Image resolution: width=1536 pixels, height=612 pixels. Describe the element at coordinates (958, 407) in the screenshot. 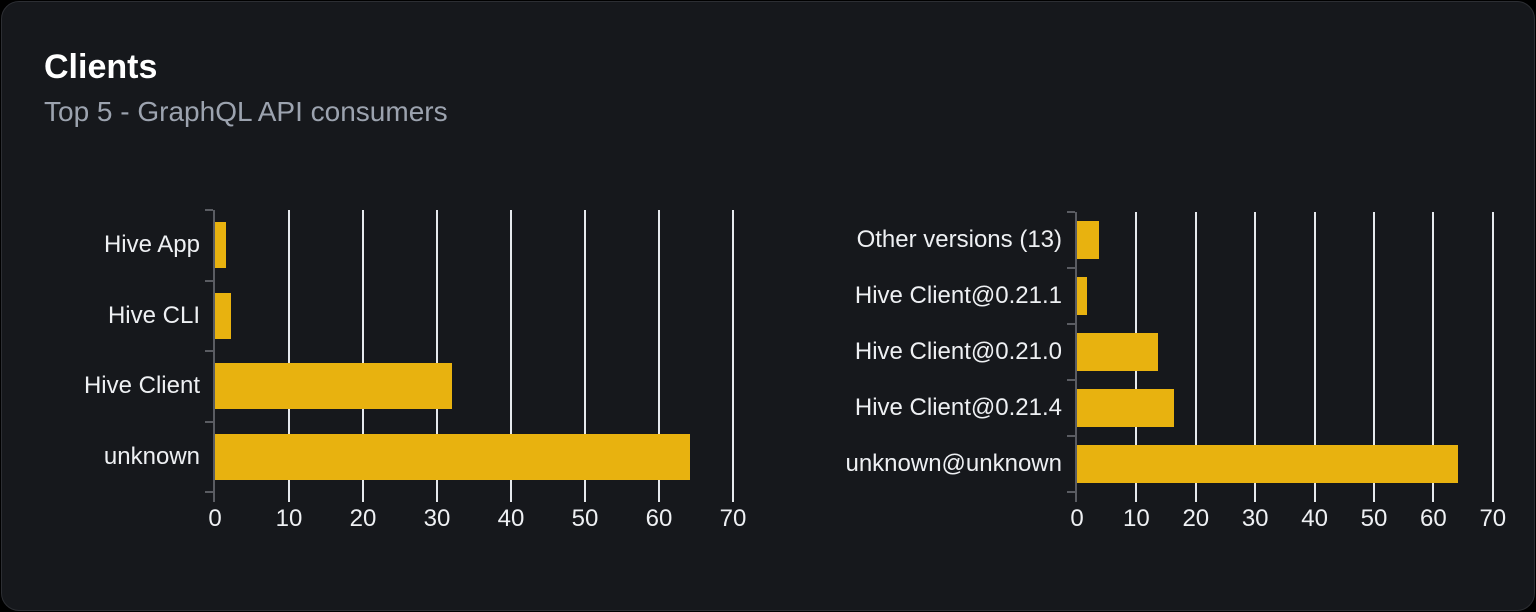

I see `category-label: Hive Client@0.21.4` at that location.